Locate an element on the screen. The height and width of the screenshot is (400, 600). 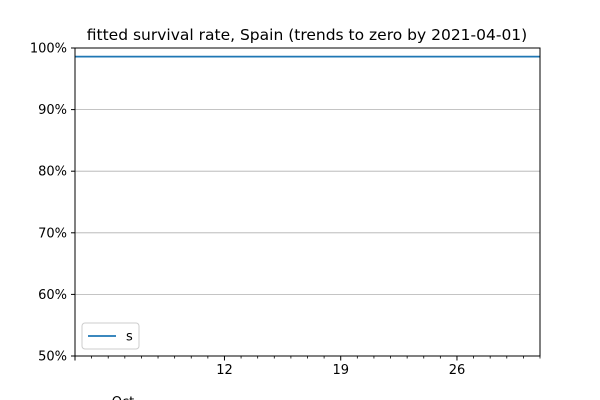
legend: s is located at coordinates (110, 336).